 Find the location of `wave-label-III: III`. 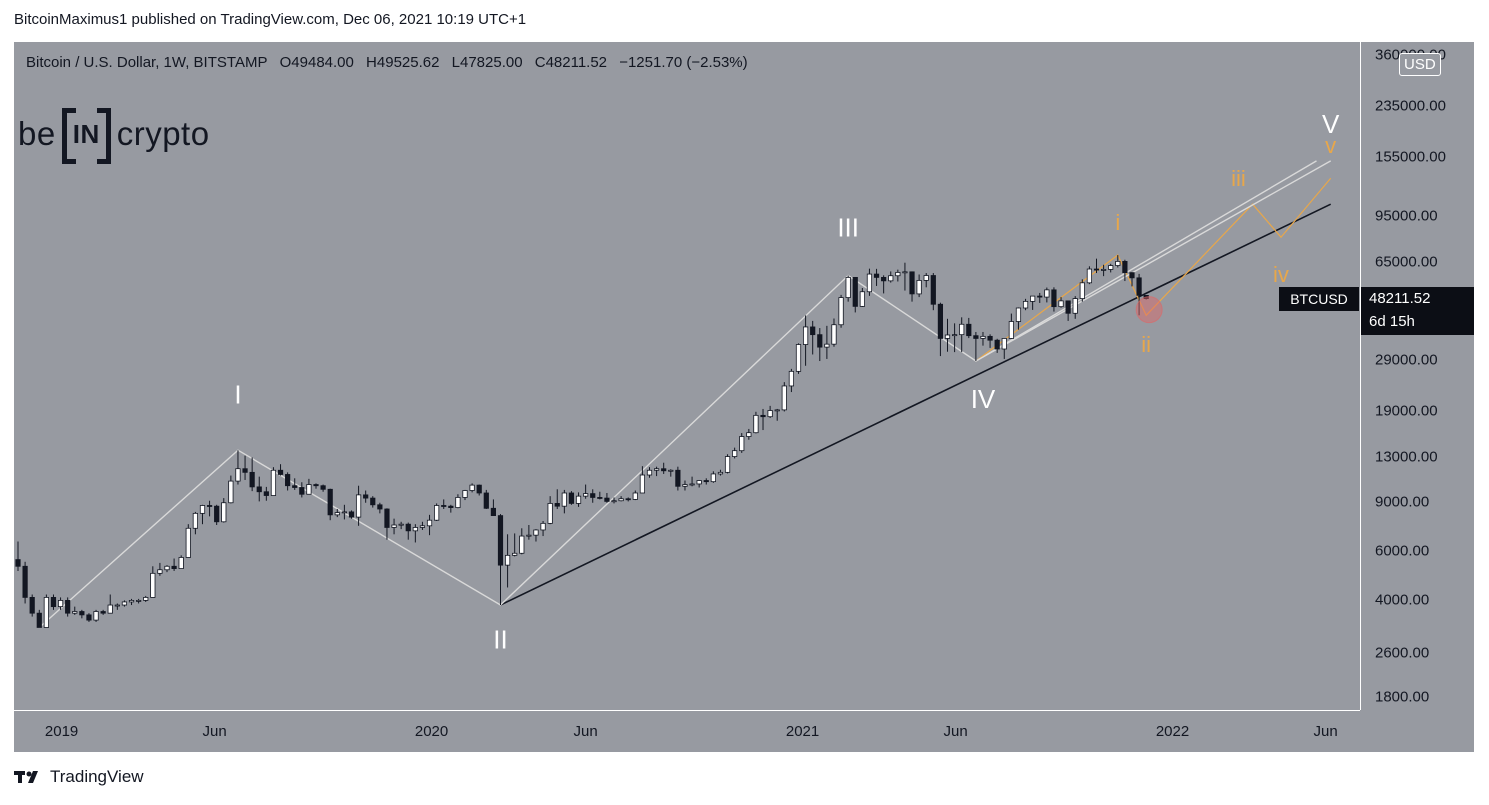

wave-label-III: III is located at coordinates (848, 228).